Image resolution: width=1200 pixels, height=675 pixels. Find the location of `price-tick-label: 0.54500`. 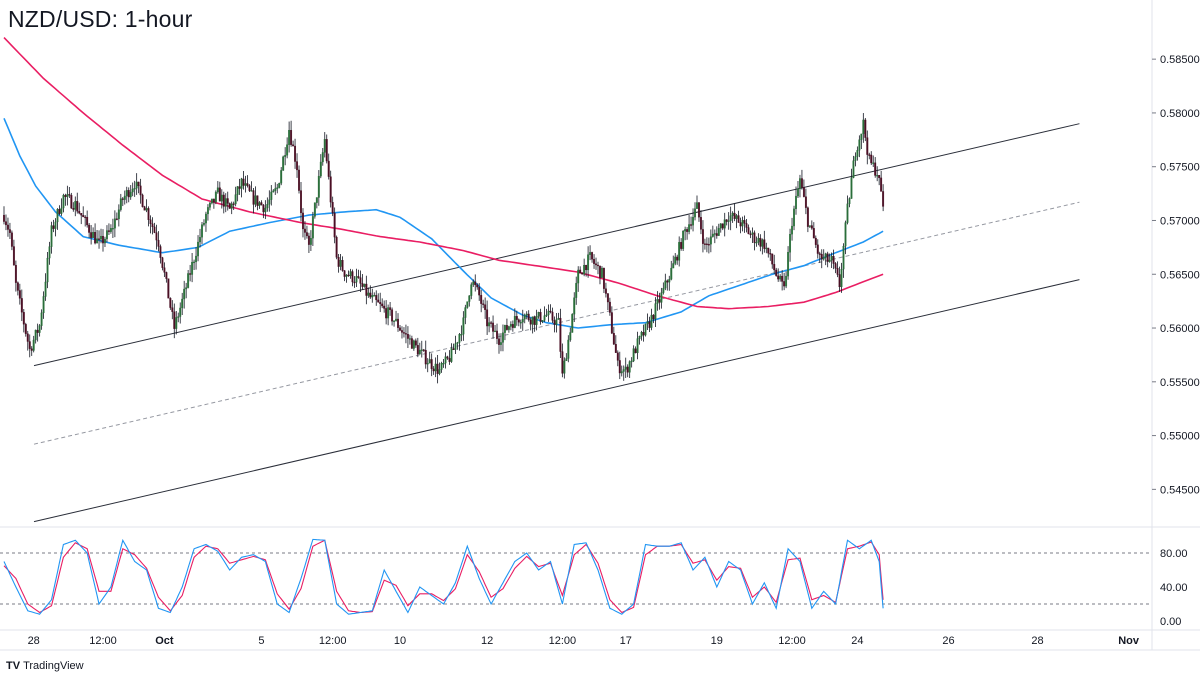

price-tick-label: 0.54500 is located at coordinates (1180, 490).